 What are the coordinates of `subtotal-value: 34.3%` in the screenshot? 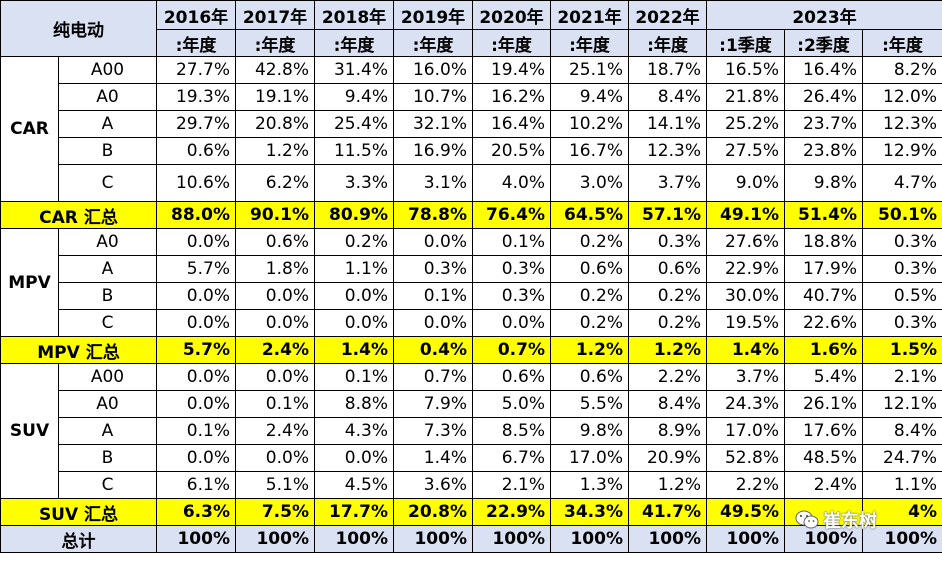 It's located at (589, 512).